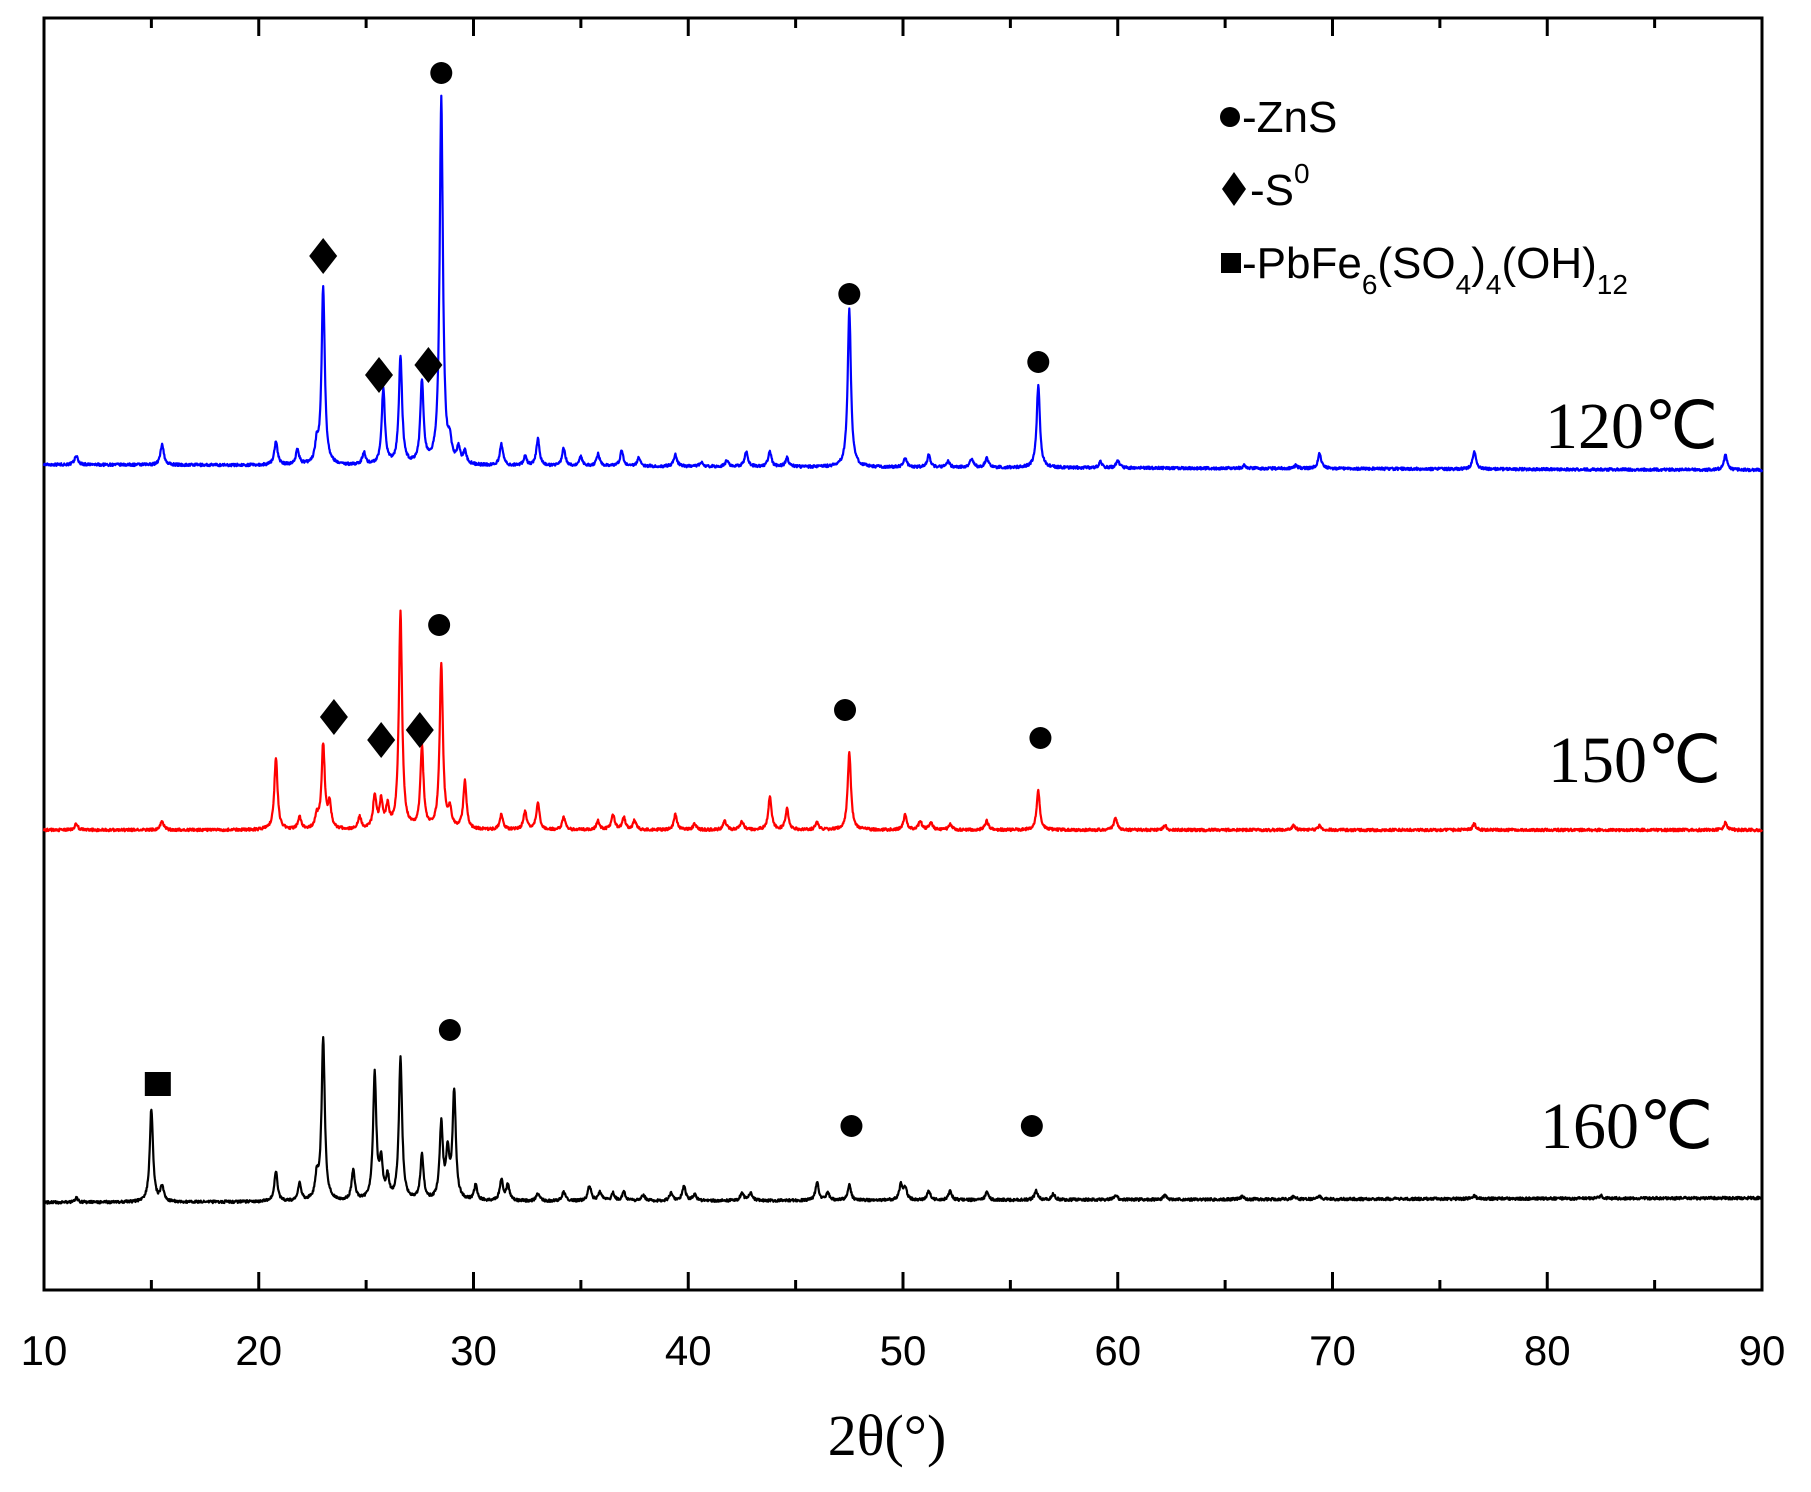 Image resolution: width=1811 pixels, height=1492 pixels. I want to click on legend-label-plumbojarosite: -PbFe6(SO4)4(OH)12, so click(1435, 269).